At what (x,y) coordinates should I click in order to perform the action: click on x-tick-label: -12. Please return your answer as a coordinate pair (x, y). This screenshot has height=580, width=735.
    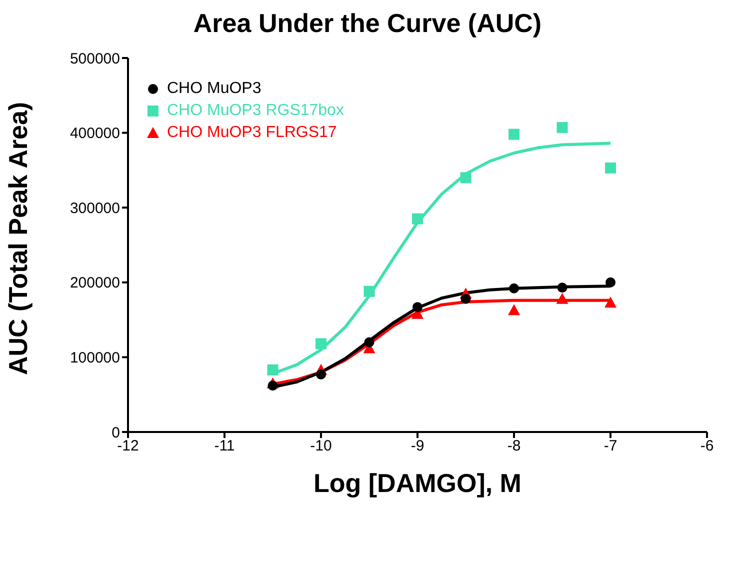
    Looking at the image, I should click on (128, 446).